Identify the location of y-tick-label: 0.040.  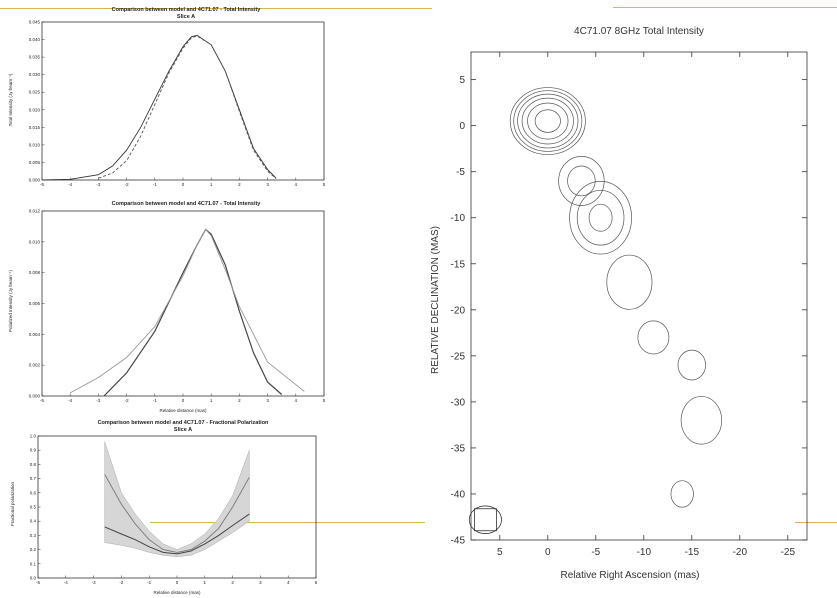
(35, 39).